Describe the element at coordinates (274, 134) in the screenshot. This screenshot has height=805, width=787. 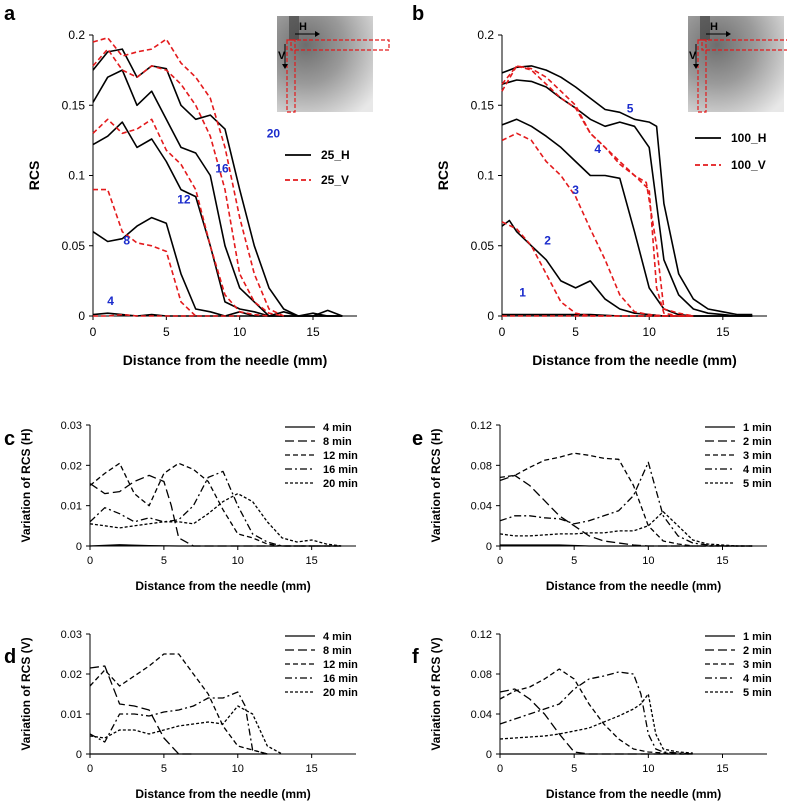
I see `curve-annotation: 20` at that location.